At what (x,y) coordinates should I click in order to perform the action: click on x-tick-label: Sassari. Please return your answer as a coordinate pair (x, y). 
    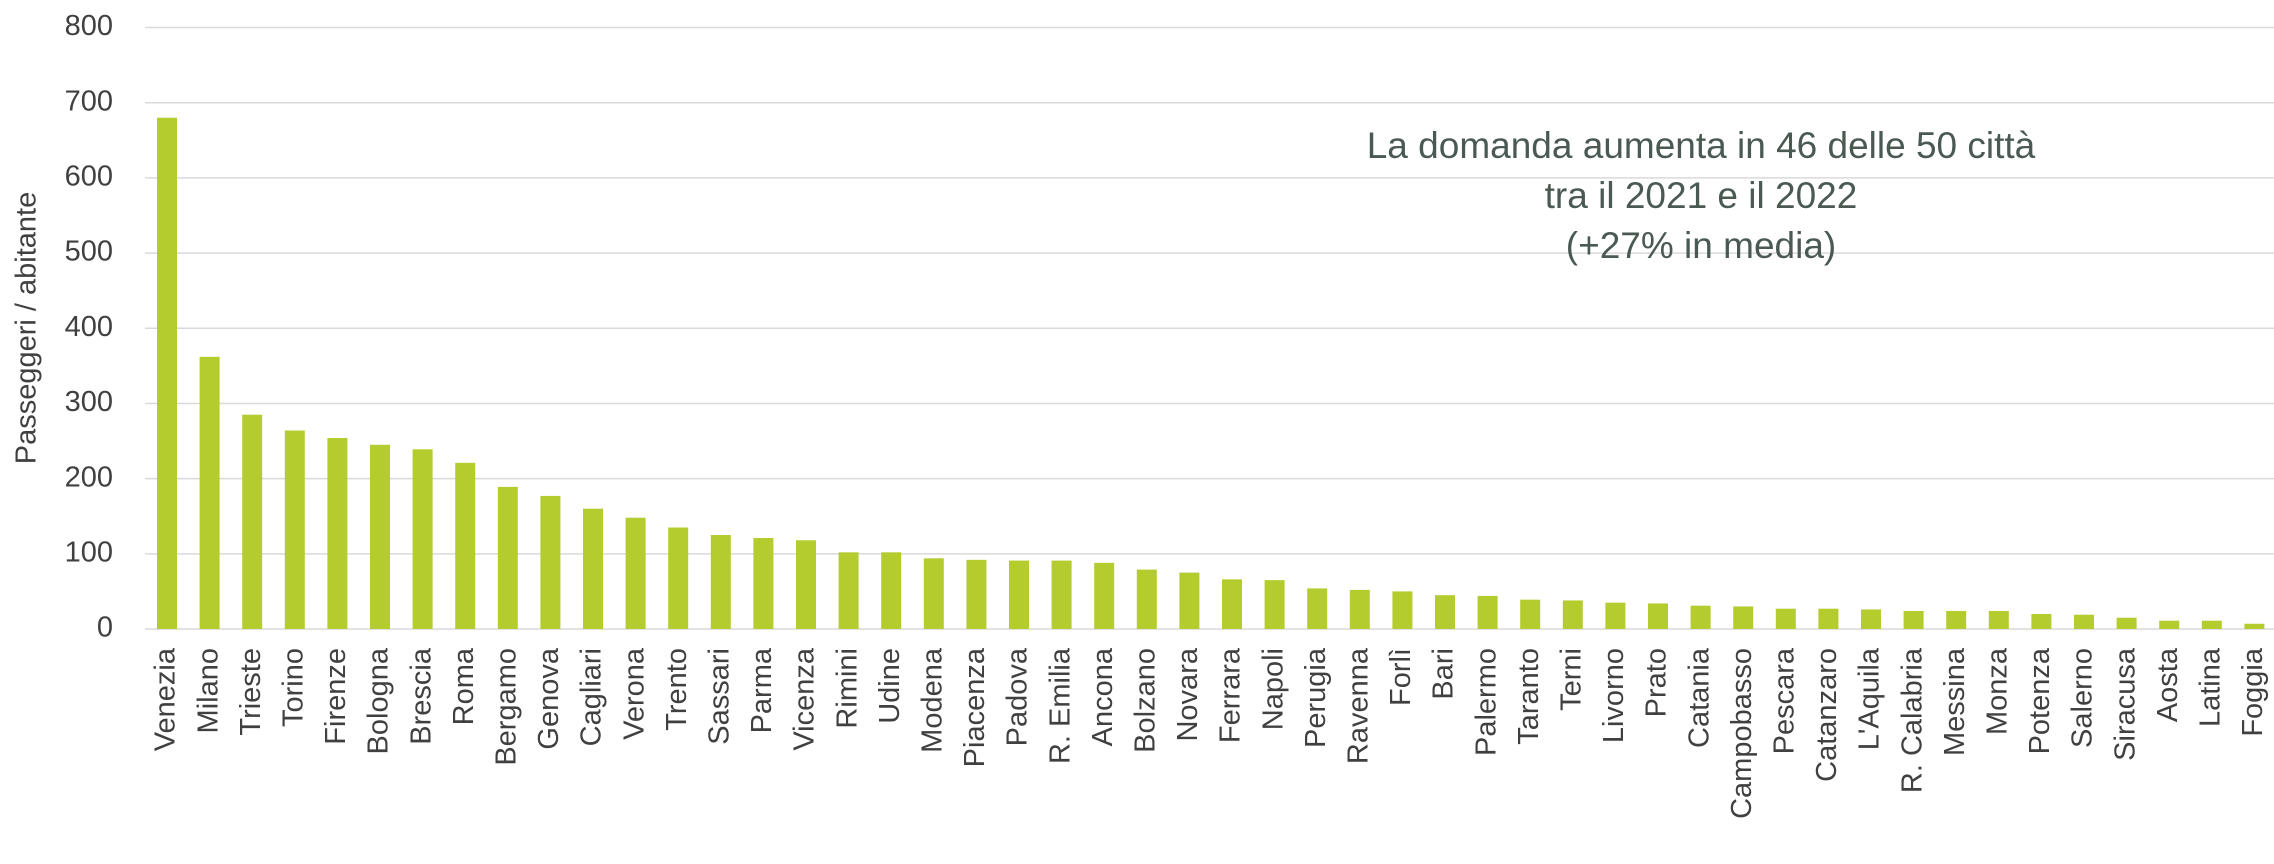
    Looking at the image, I should click on (719, 696).